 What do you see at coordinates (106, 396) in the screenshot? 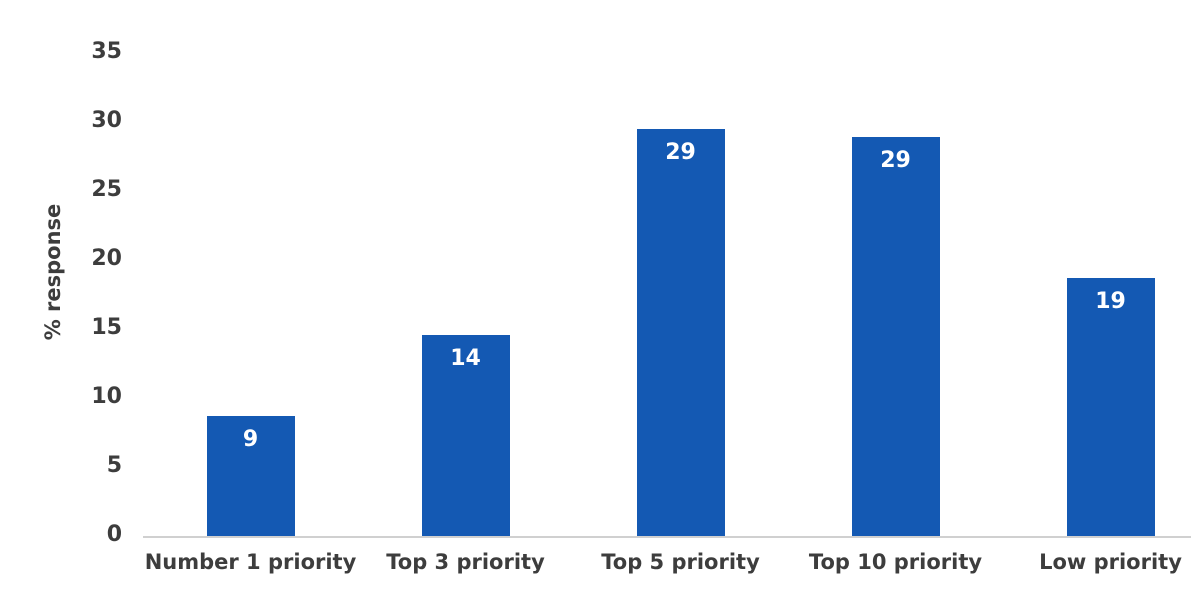
I see `y-tick-label-10: 10` at bounding box center [106, 396].